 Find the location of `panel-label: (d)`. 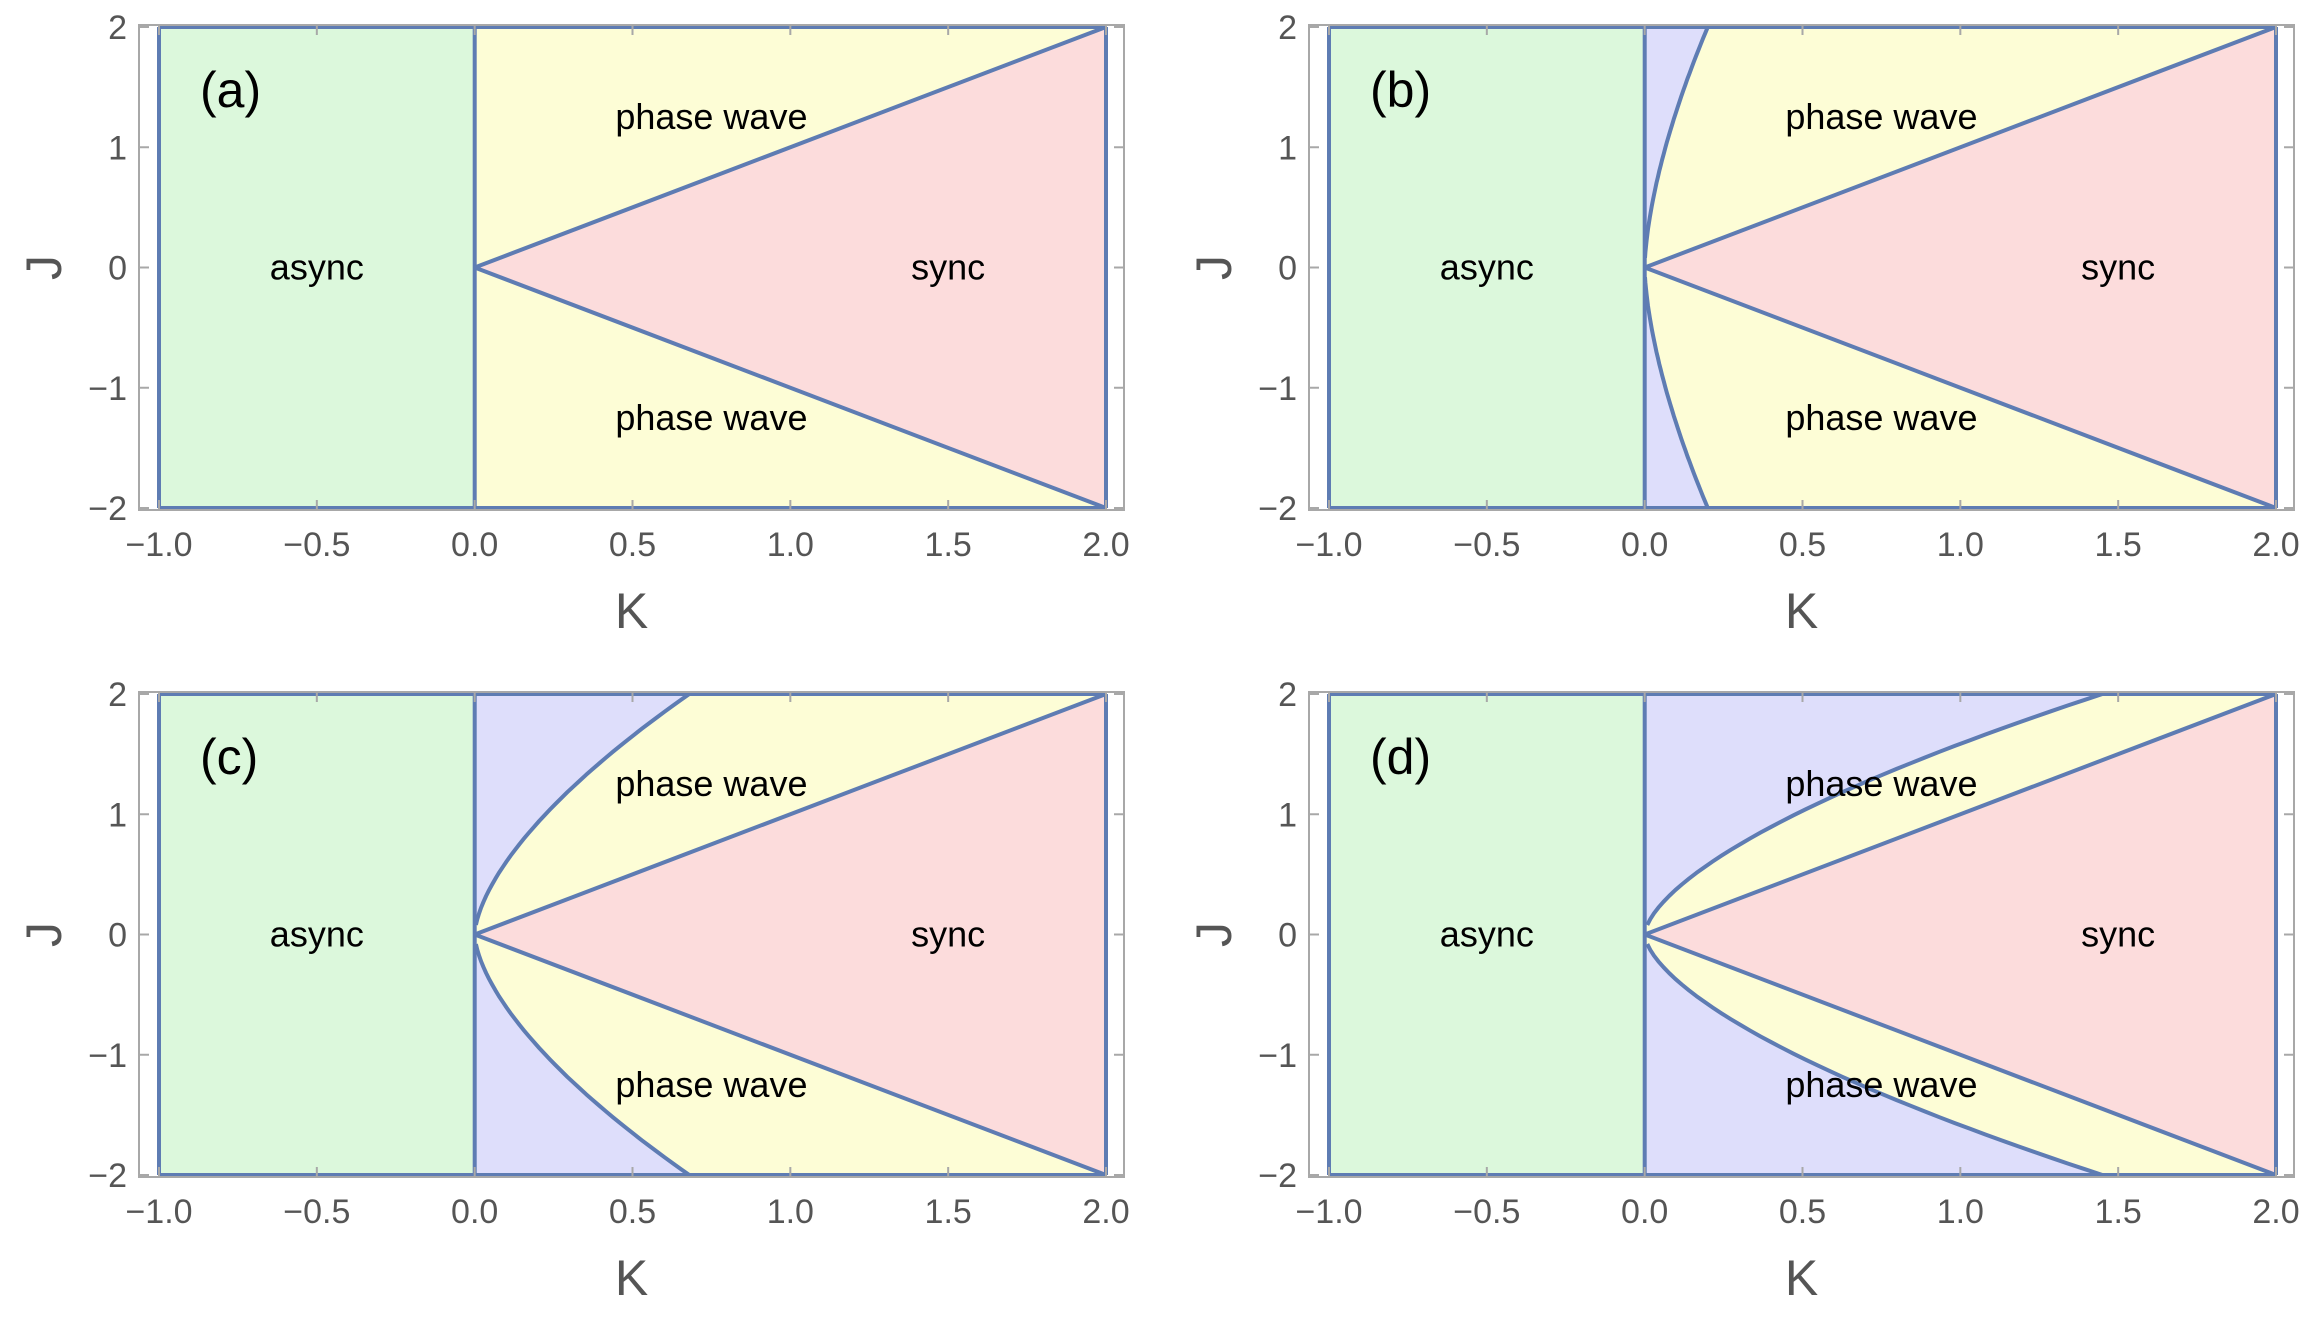

panel-label: (d) is located at coordinates (1400, 757).